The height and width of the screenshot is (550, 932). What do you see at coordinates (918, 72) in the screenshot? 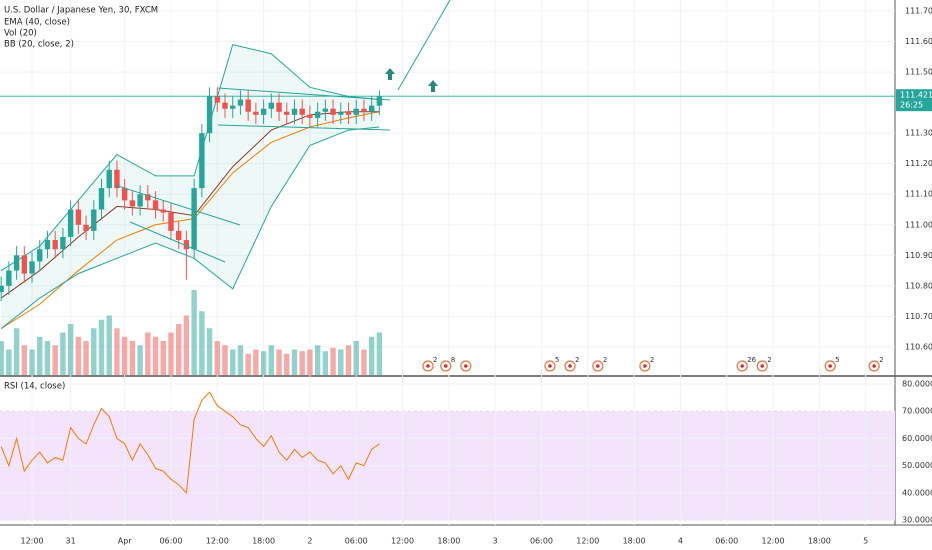
I see `price-tick-label: 111.500` at bounding box center [918, 72].